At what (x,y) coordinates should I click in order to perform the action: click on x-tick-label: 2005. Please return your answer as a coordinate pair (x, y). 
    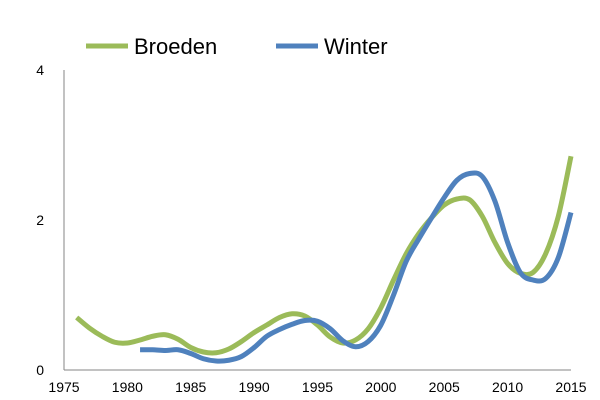
    Looking at the image, I should click on (444, 387).